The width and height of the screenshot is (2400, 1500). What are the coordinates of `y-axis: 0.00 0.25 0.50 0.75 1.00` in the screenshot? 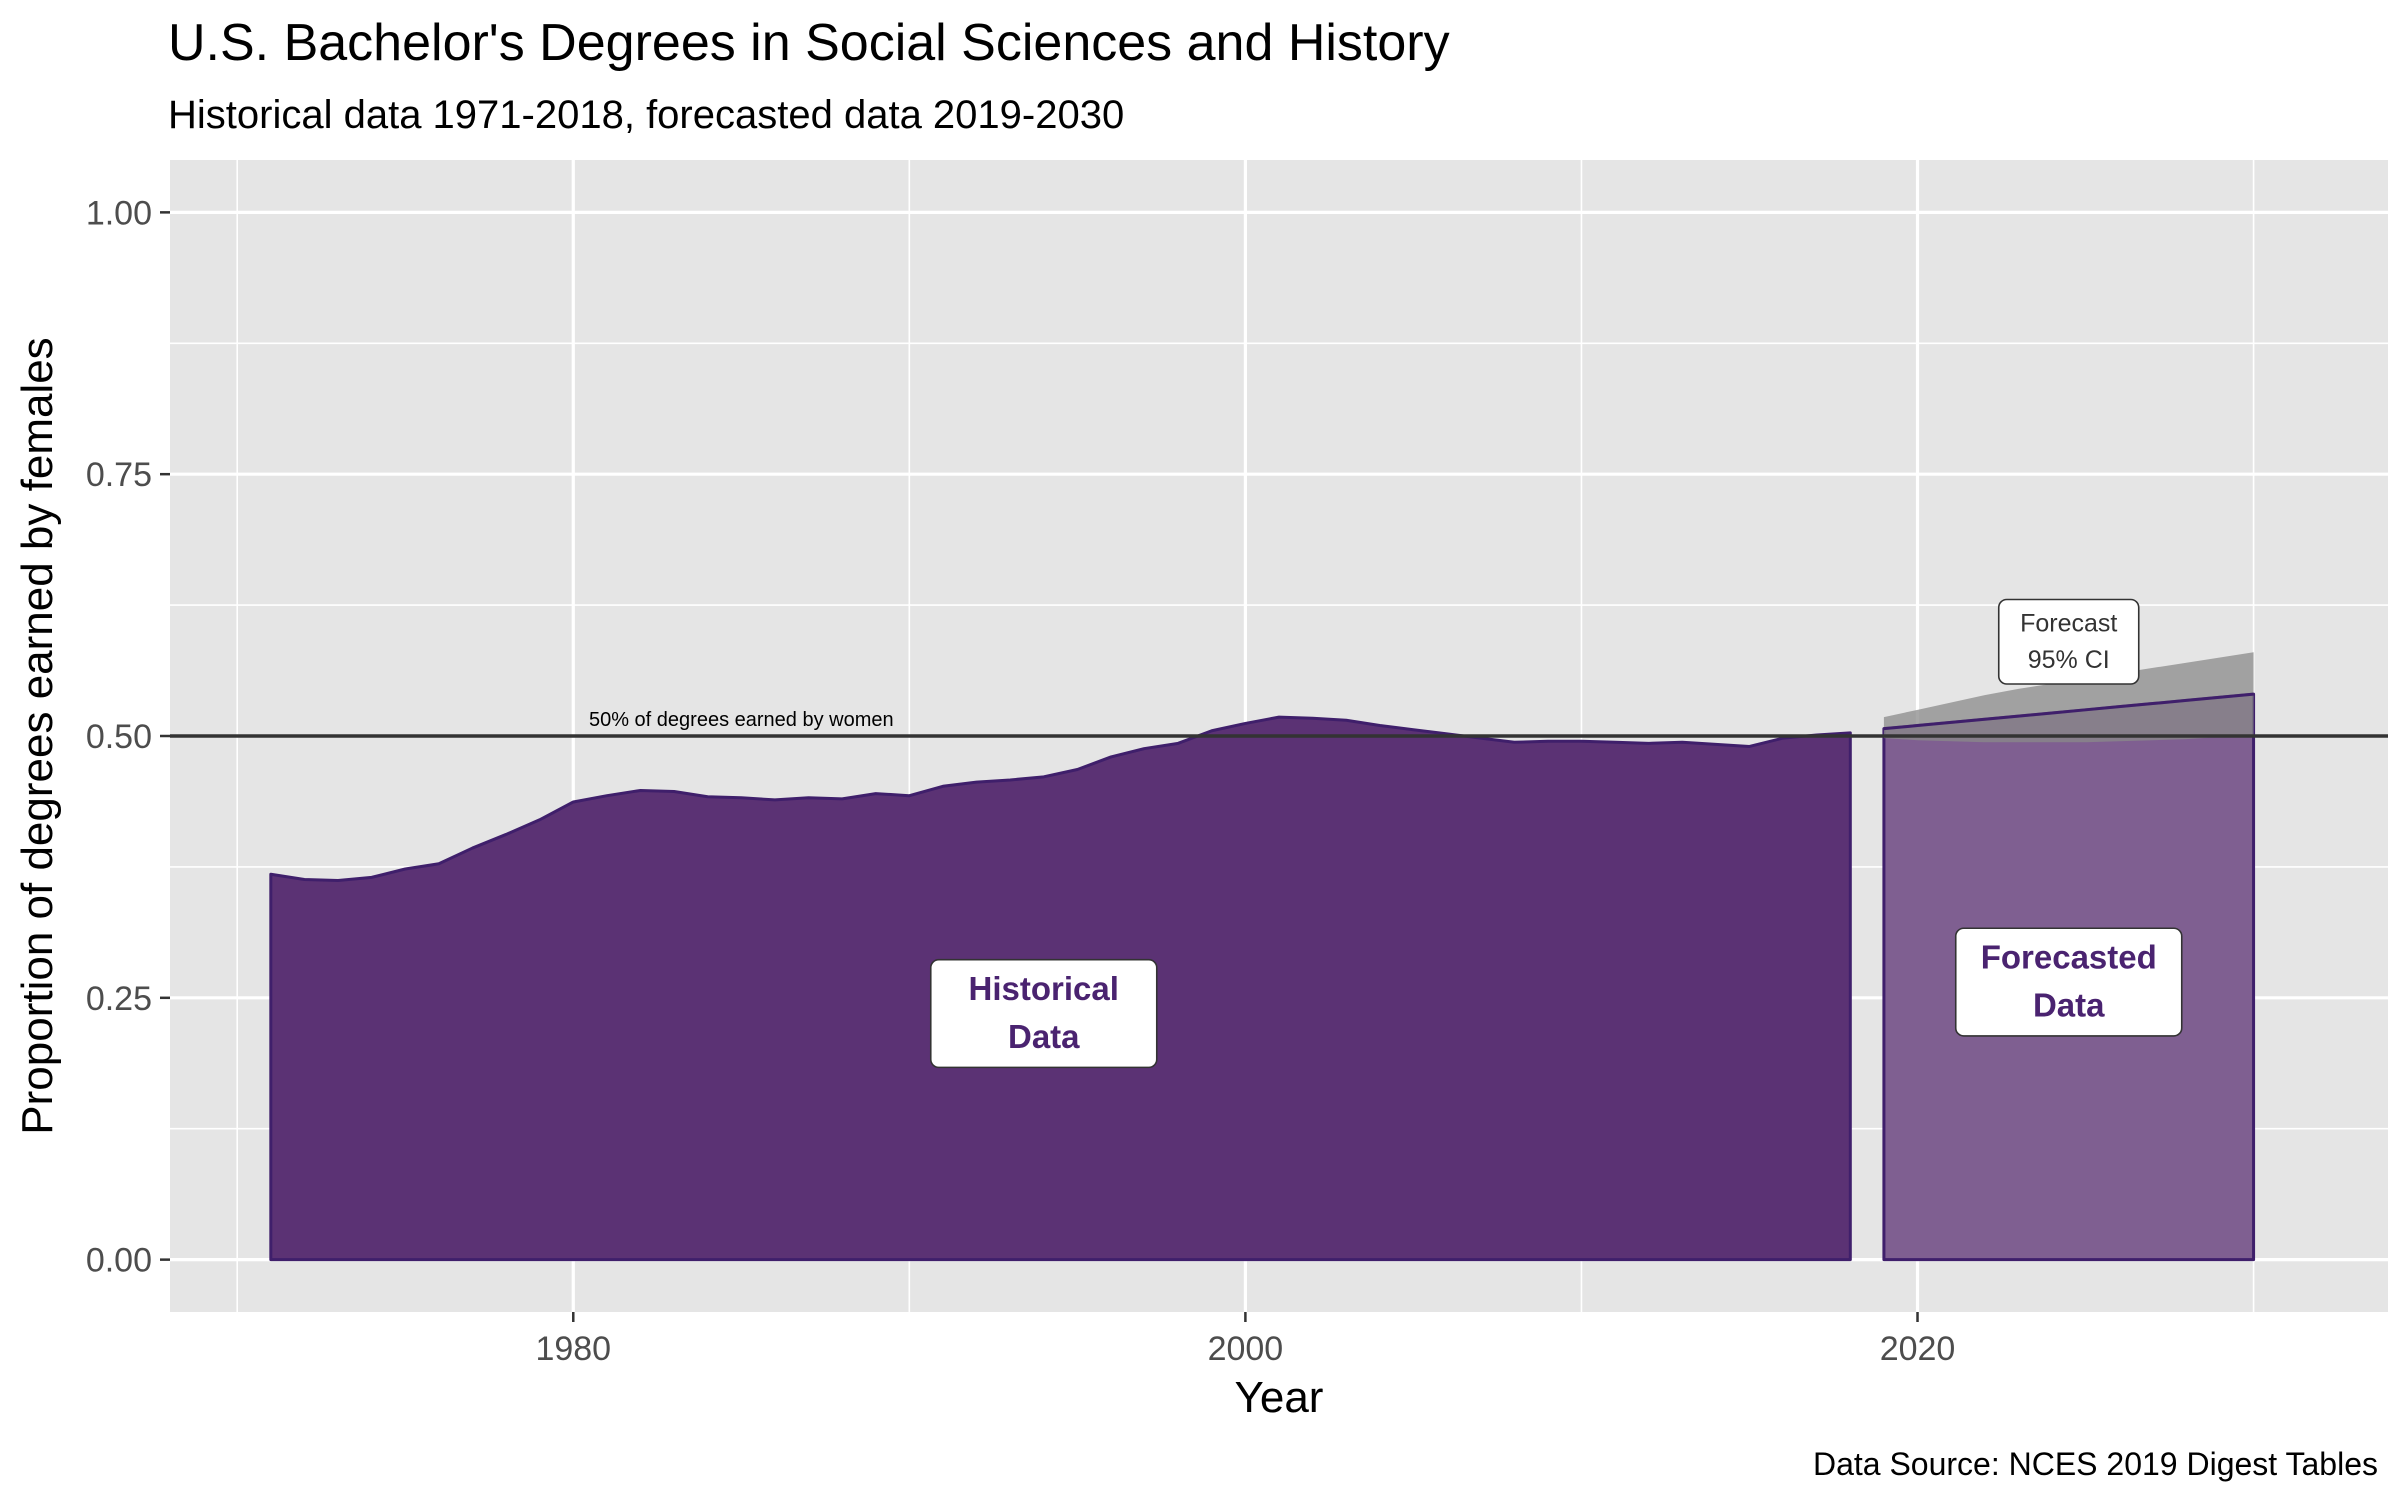 It's located at (128, 737).